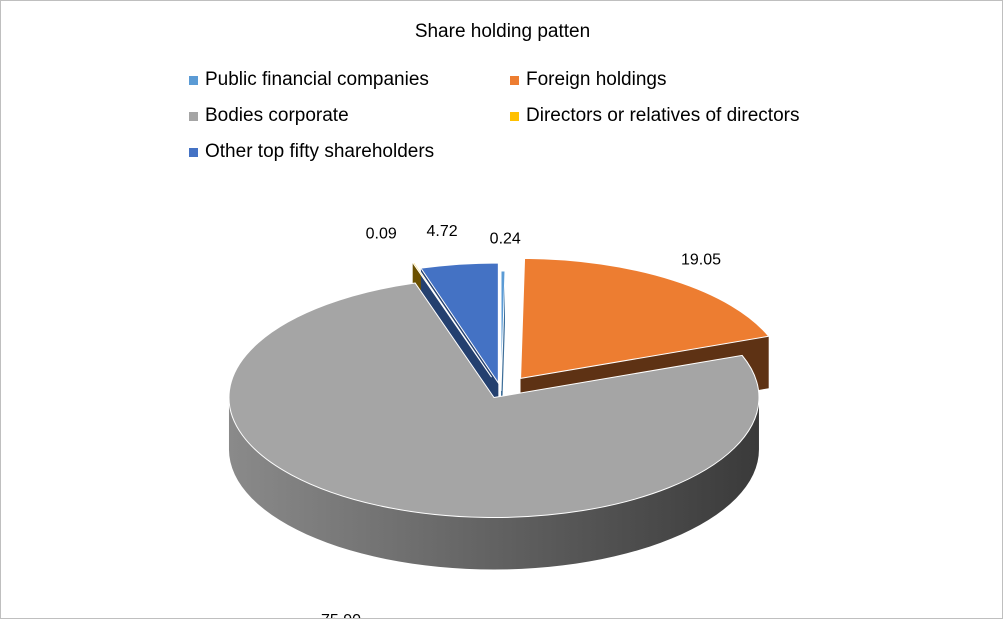  I want to click on pie-slice-foreign-holdings, so click(645, 318).